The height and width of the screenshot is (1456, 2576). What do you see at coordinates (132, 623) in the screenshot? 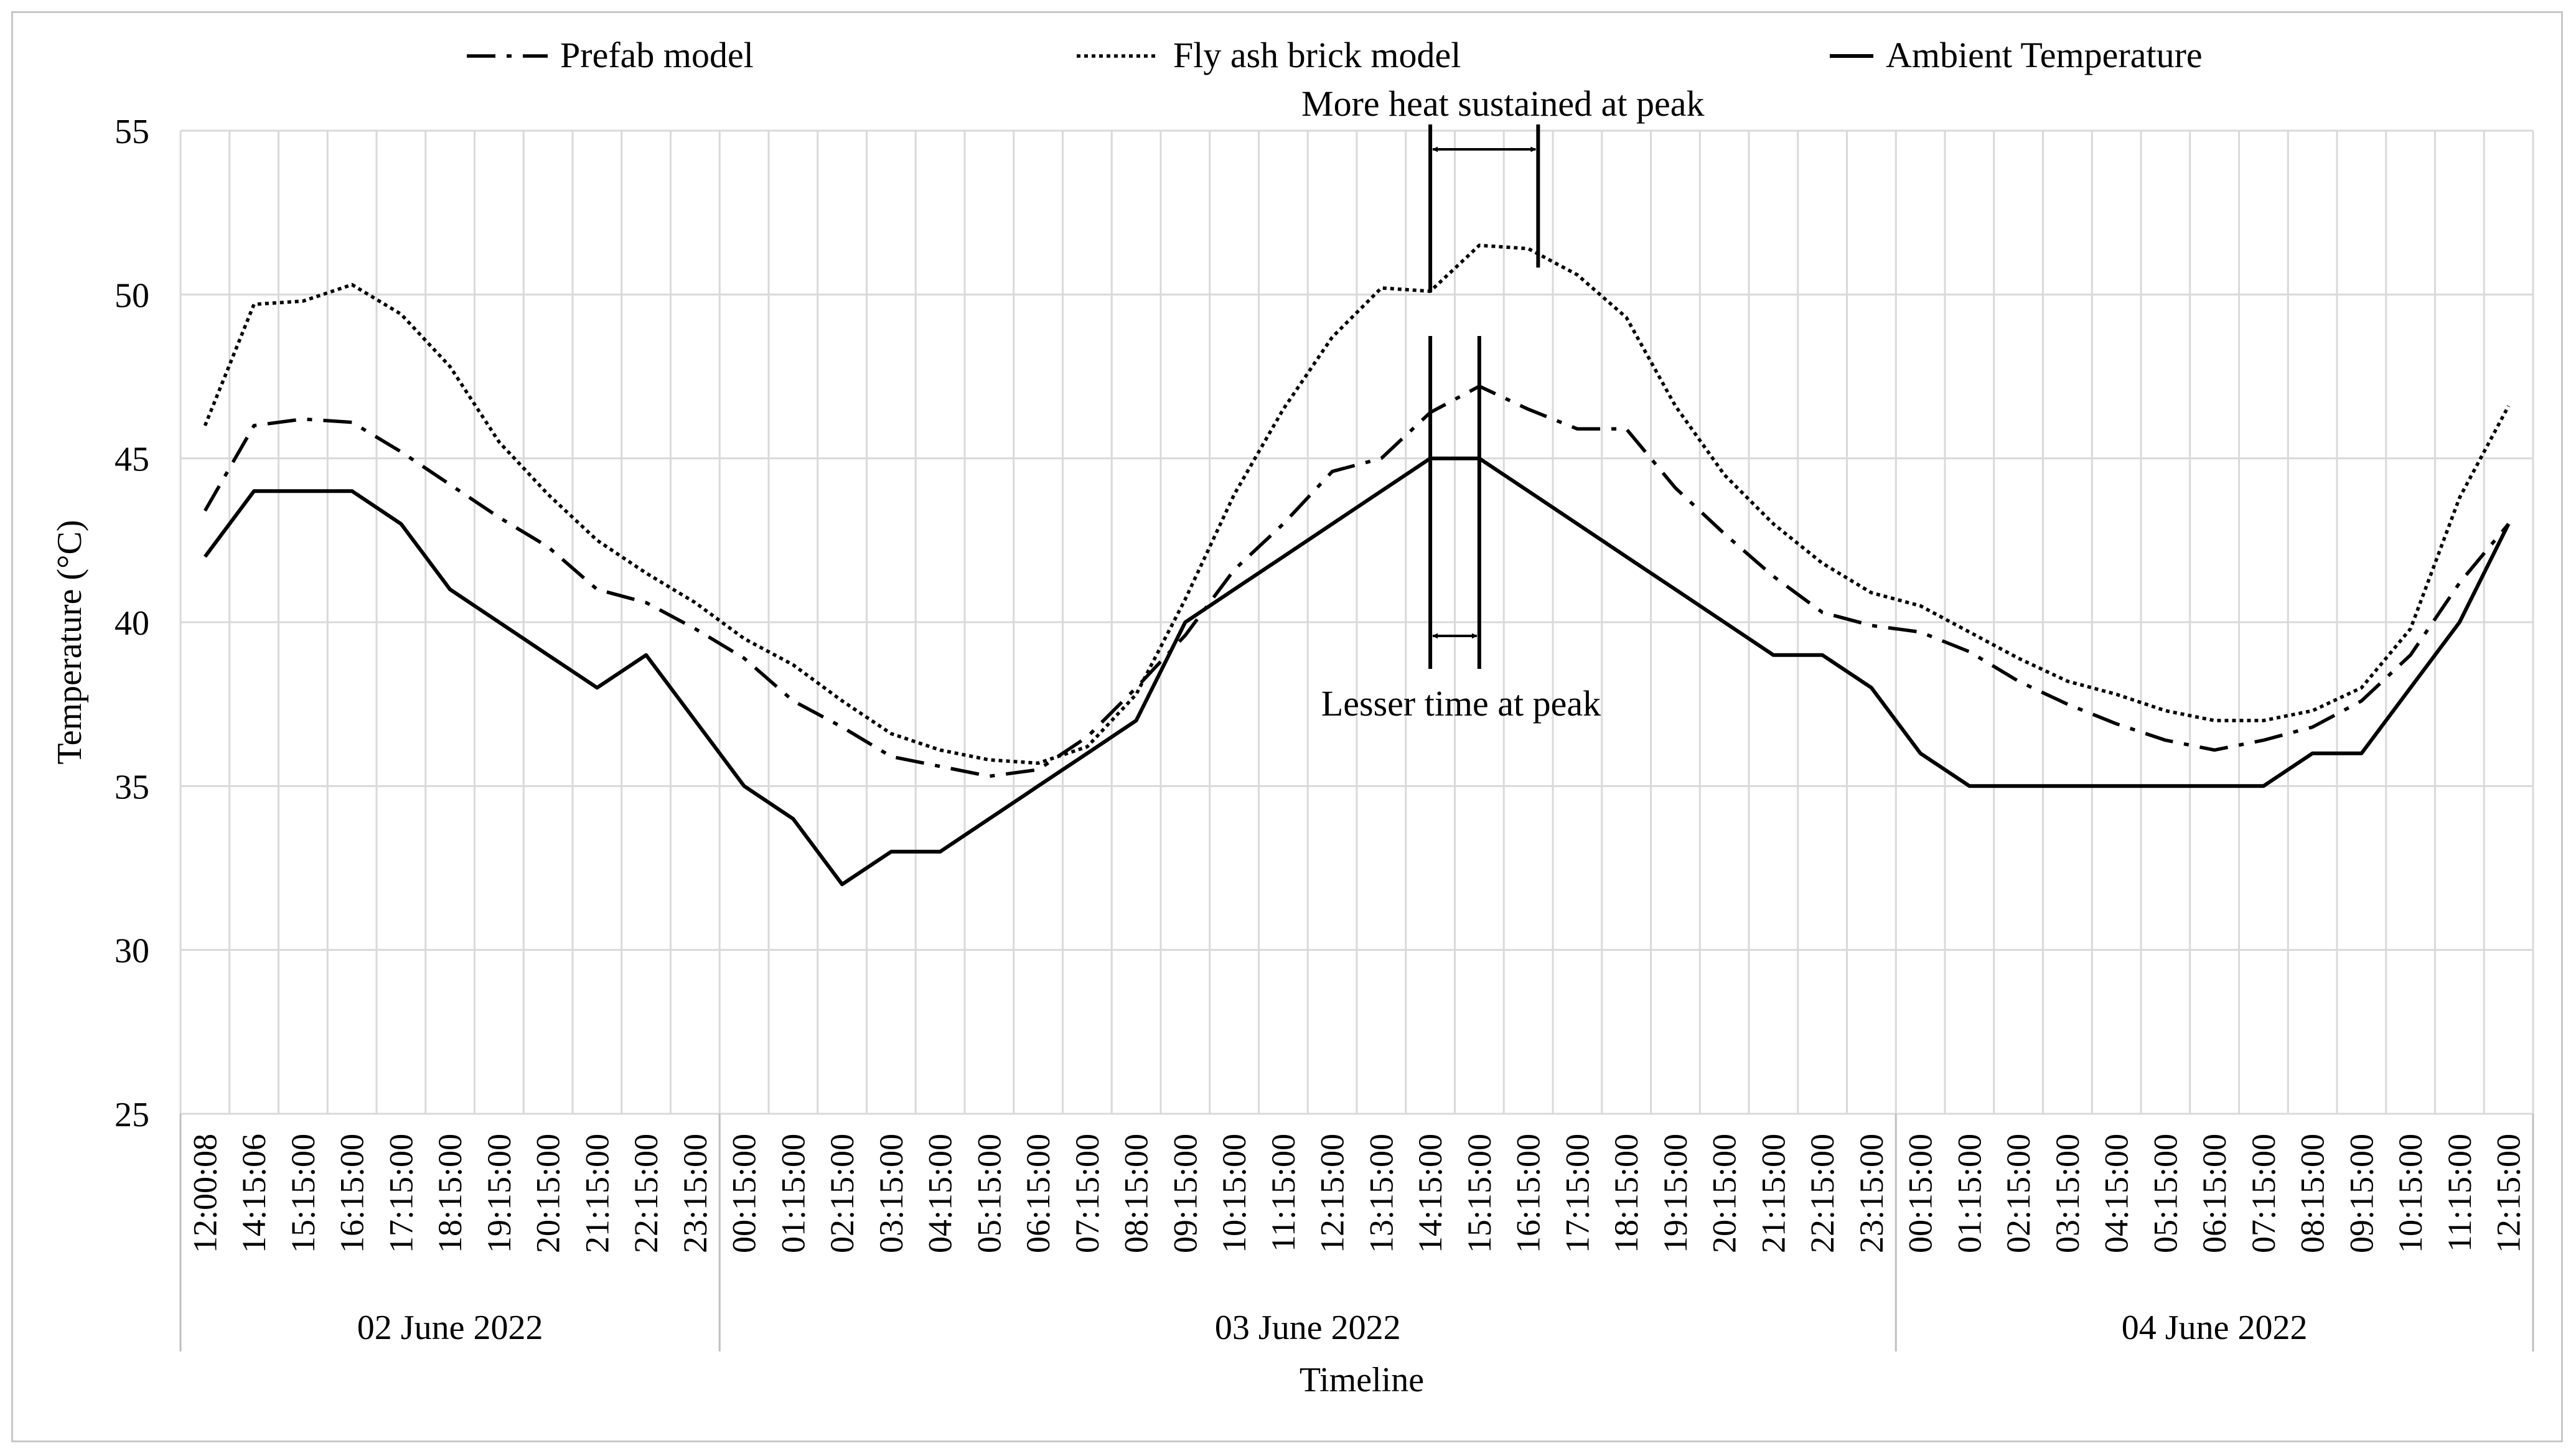
I see `y-tick-label: 40` at bounding box center [132, 623].